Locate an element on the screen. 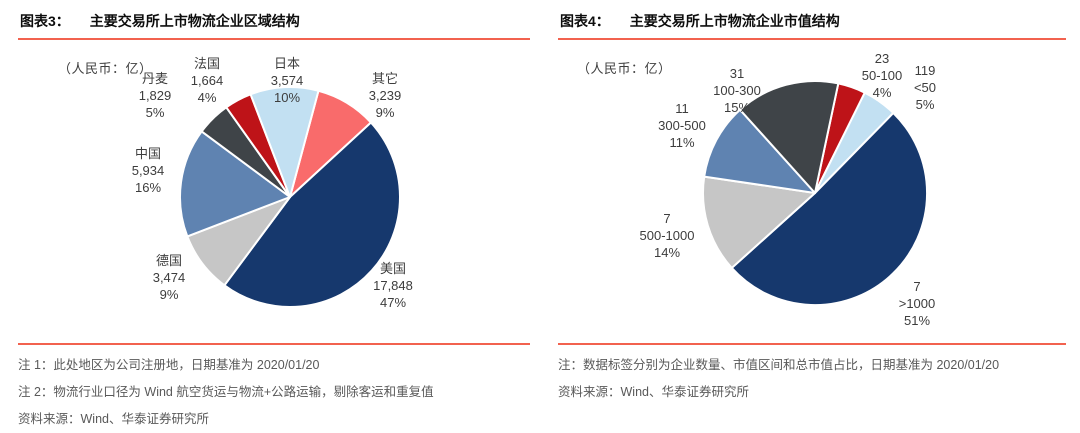  slice-range: 50-100 is located at coordinates (882, 75).